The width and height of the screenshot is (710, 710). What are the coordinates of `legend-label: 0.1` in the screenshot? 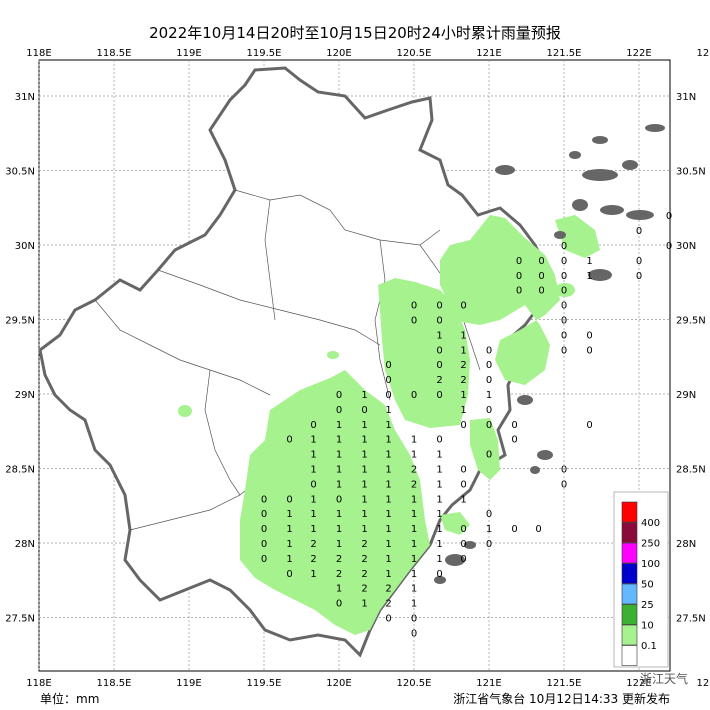 It's located at (649, 646).